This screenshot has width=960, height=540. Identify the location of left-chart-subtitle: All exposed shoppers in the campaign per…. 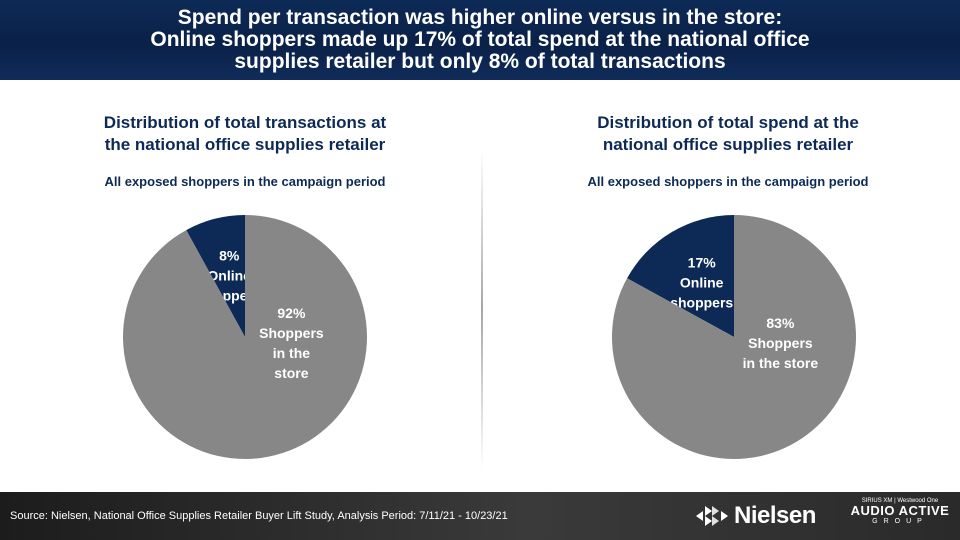
(245, 181).